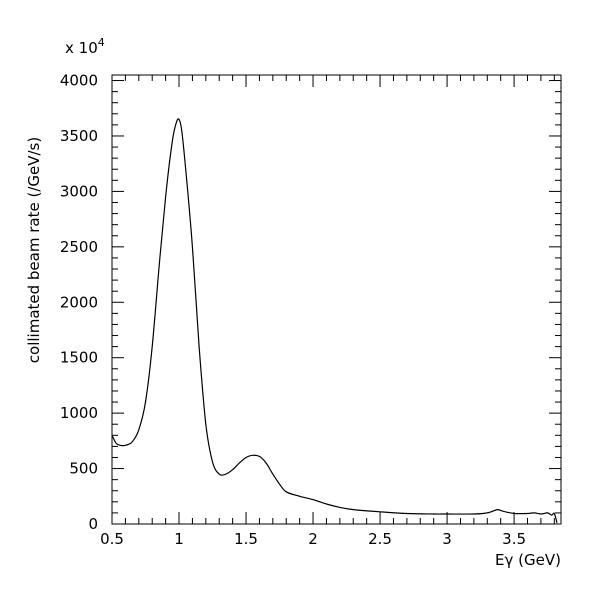 The height and width of the screenshot is (600, 600). I want to click on x-tick-label: 2, so click(313, 539).